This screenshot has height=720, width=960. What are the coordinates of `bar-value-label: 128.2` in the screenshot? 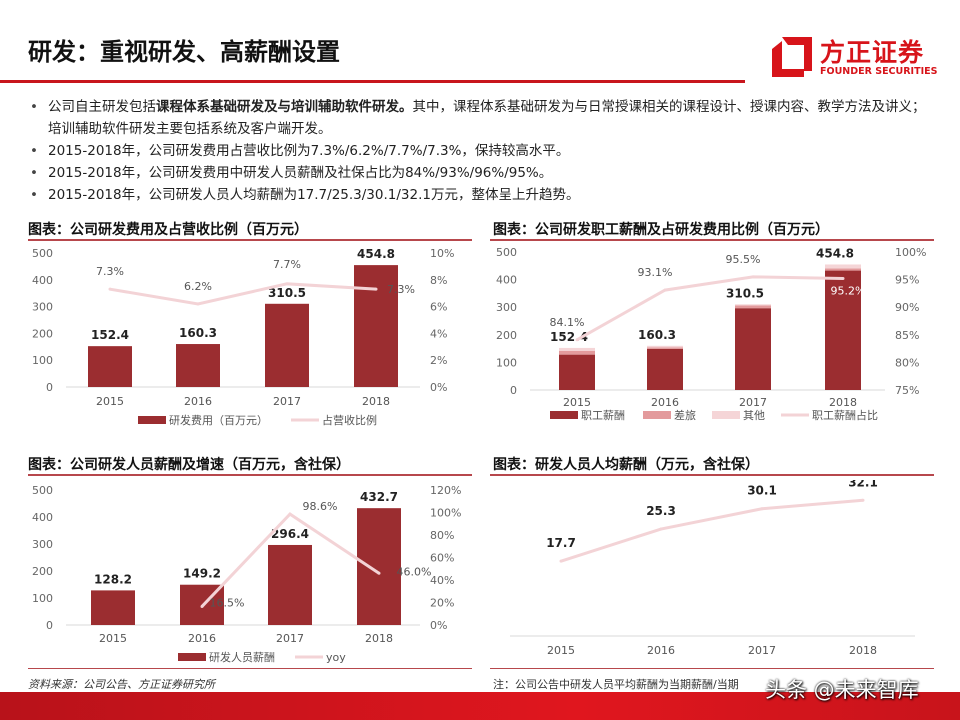 It's located at (113, 579).